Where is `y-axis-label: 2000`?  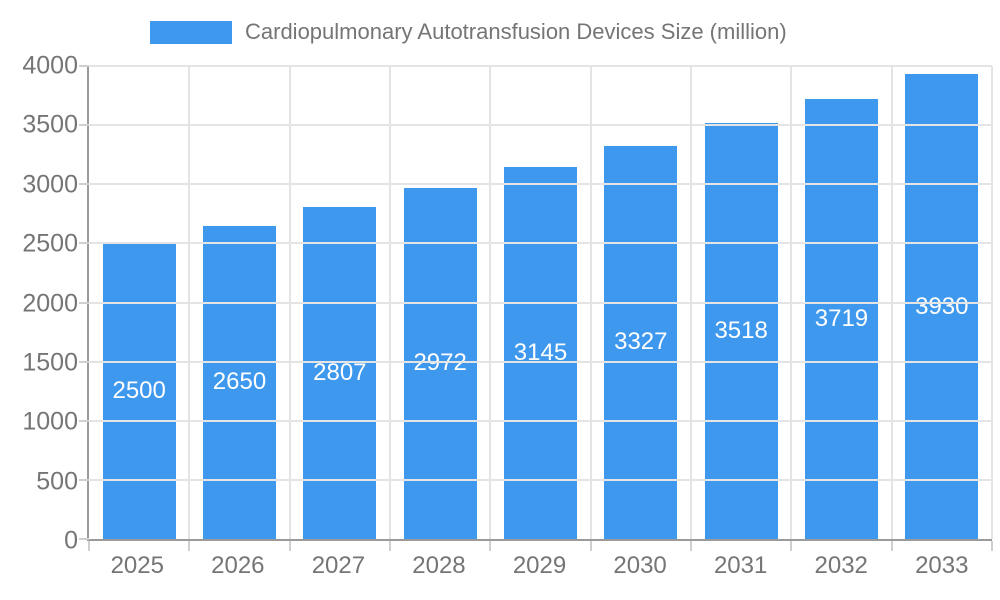 y-axis-label: 2000 is located at coordinates (50, 303).